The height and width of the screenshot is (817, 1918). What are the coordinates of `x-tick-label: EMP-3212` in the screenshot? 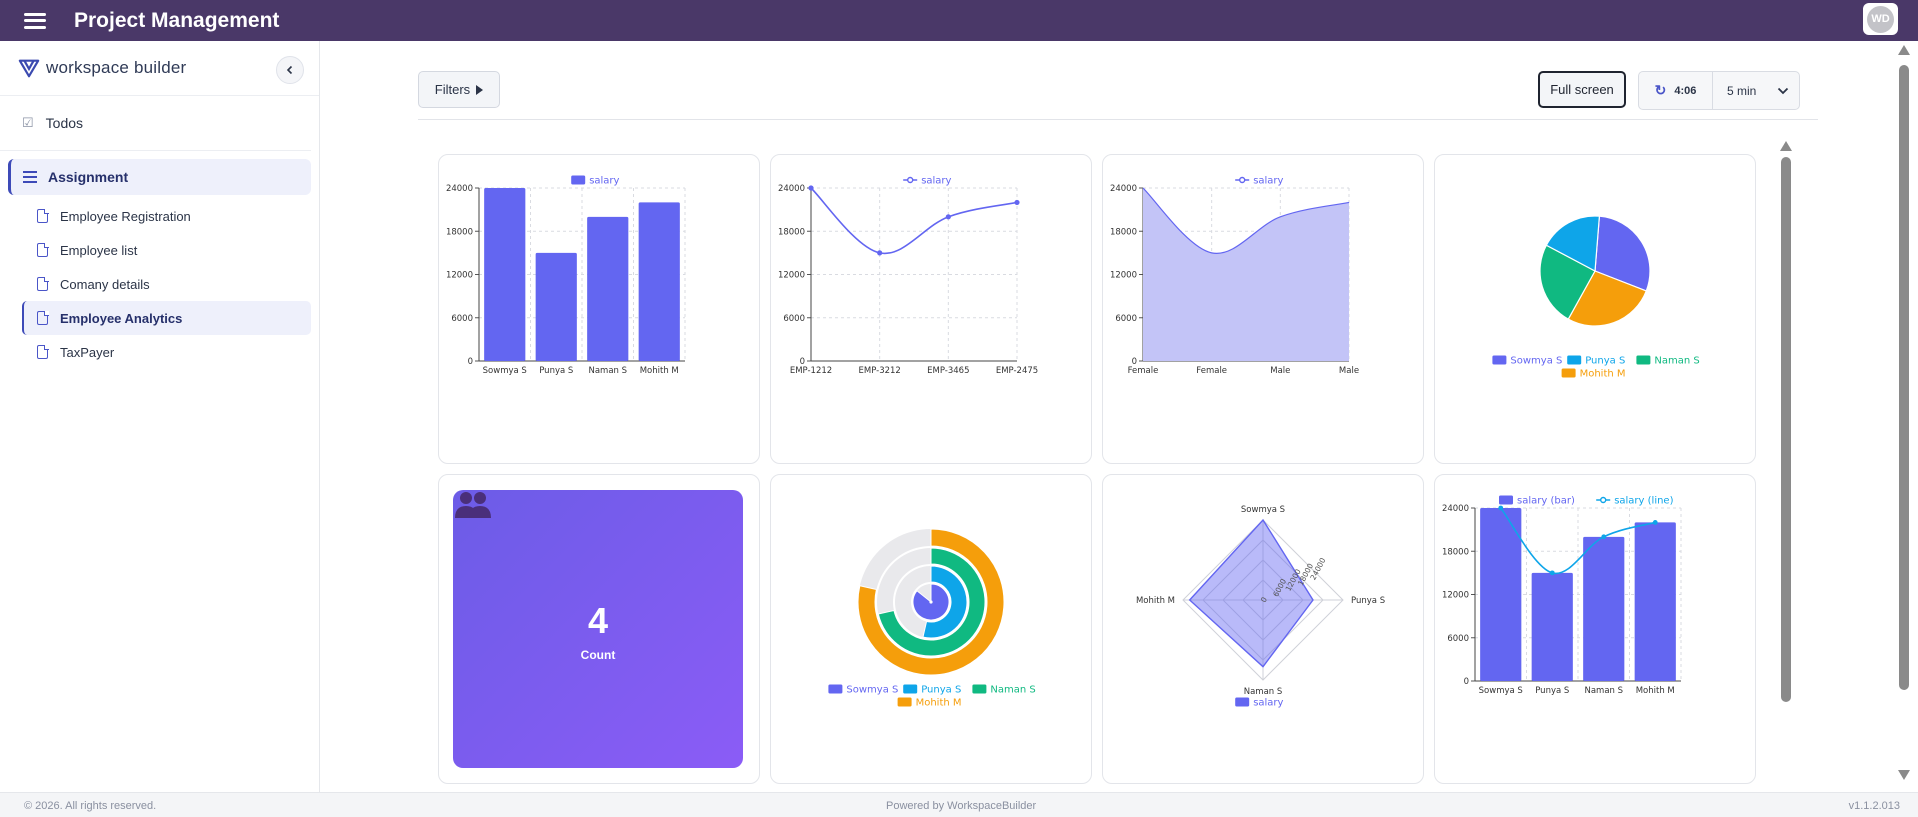 It's located at (879, 371).